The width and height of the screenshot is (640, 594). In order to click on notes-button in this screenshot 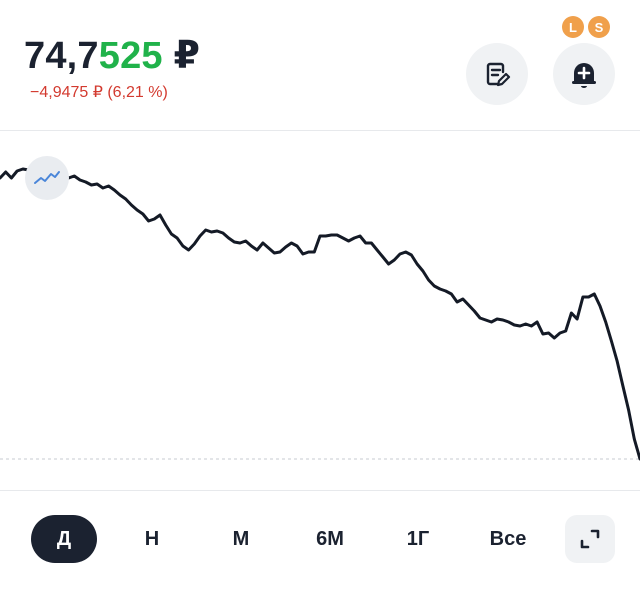, I will do `click(497, 74)`.